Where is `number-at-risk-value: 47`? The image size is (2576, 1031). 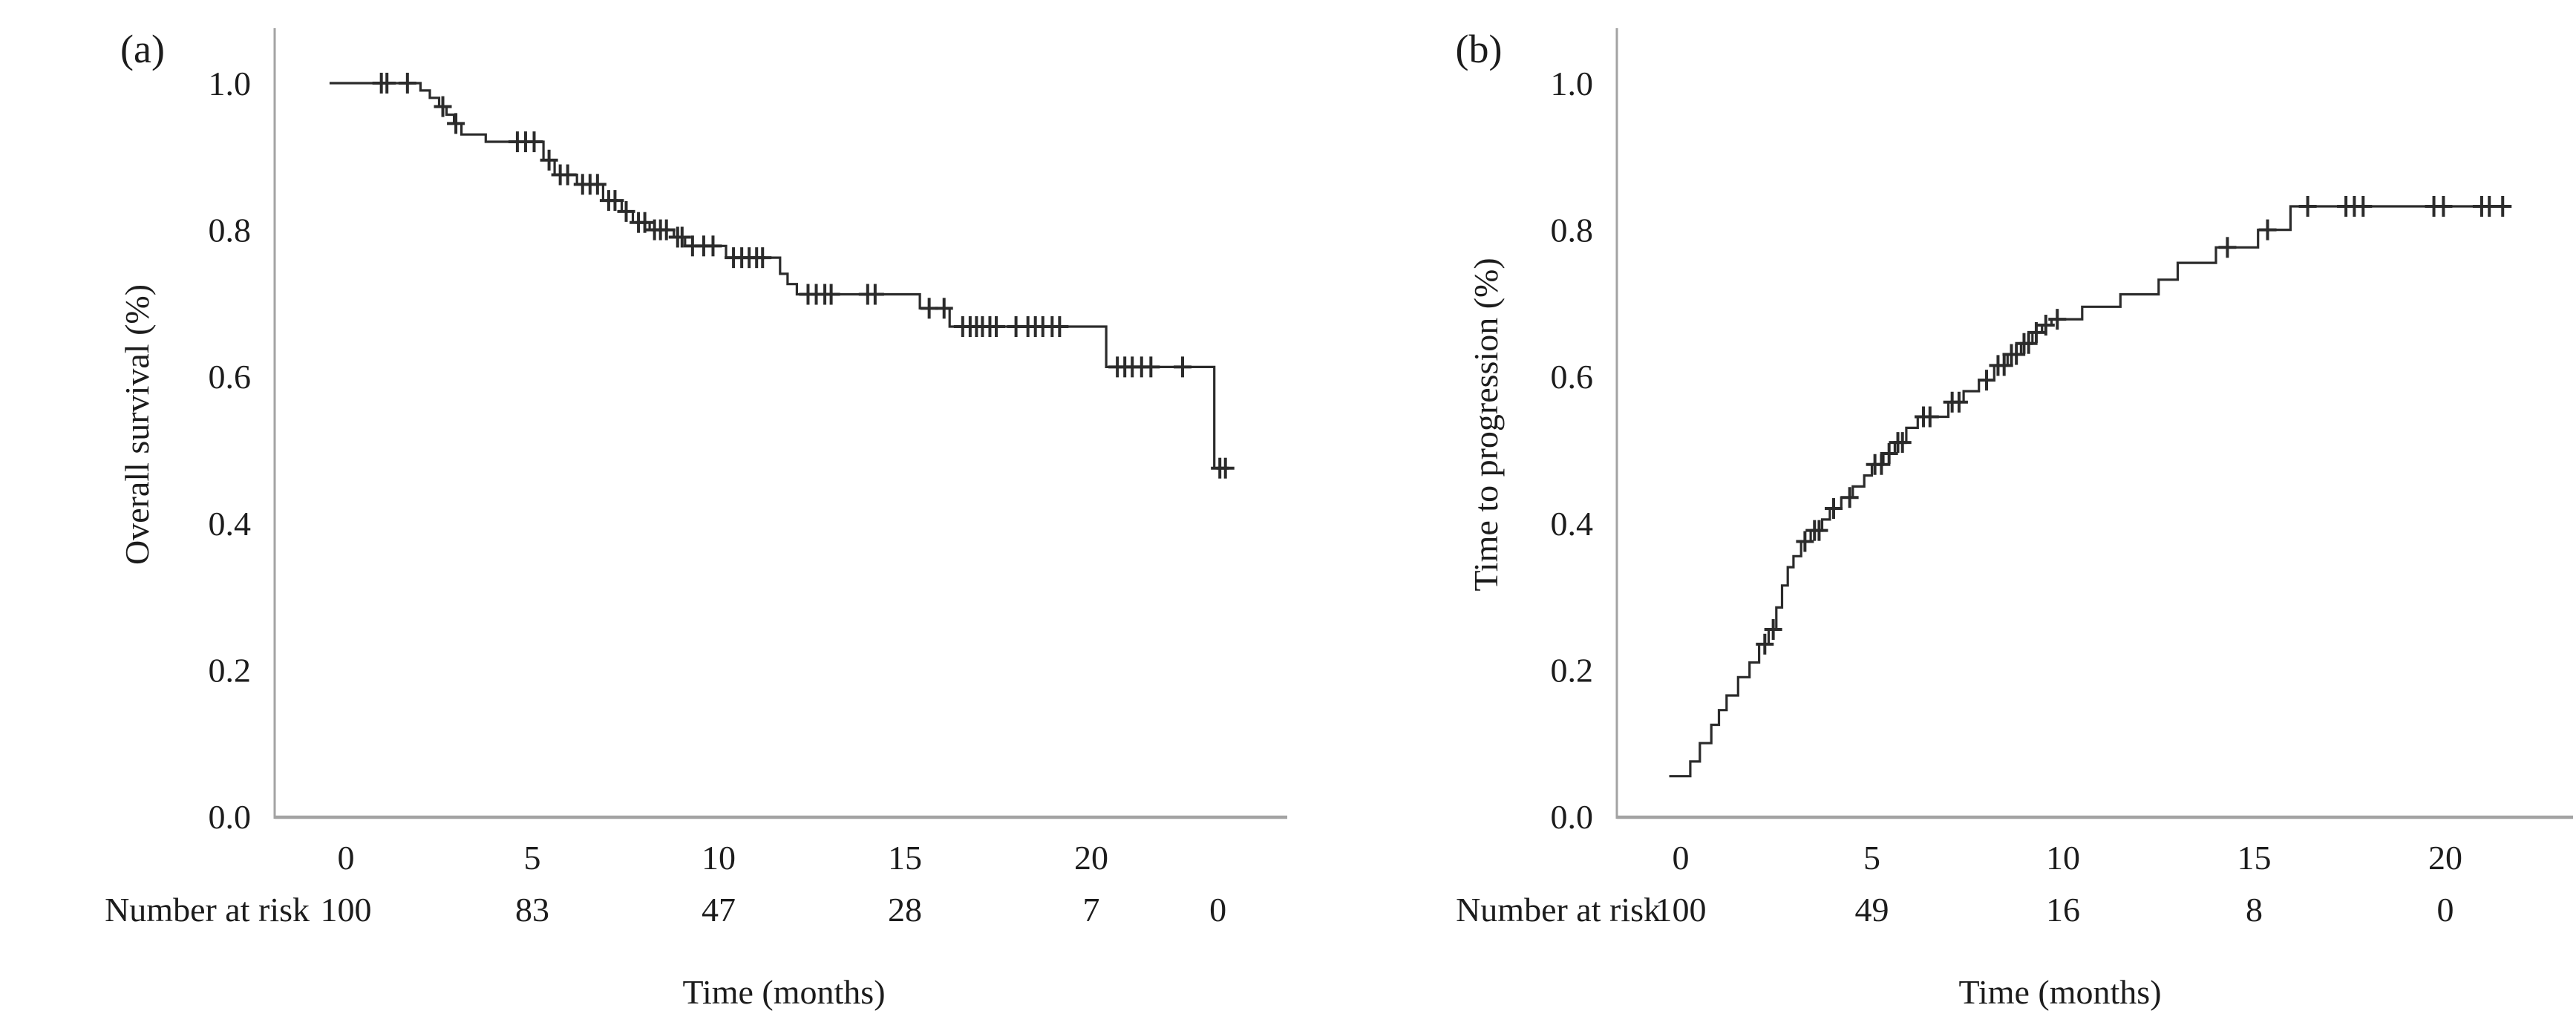
number-at-risk-value: 47 is located at coordinates (719, 910).